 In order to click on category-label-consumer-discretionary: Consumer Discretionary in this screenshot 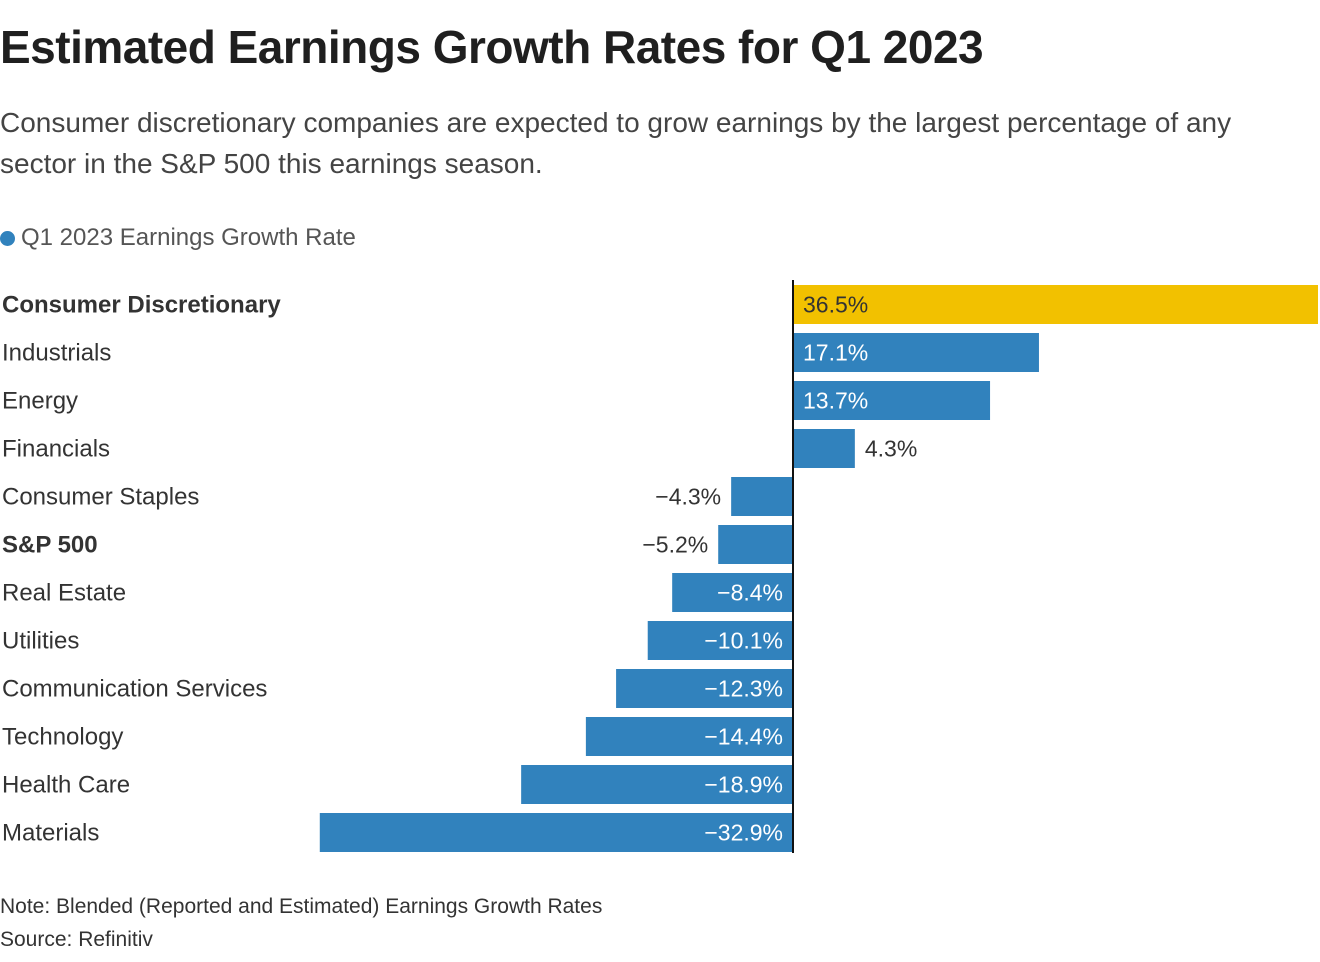, I will do `click(141, 305)`.